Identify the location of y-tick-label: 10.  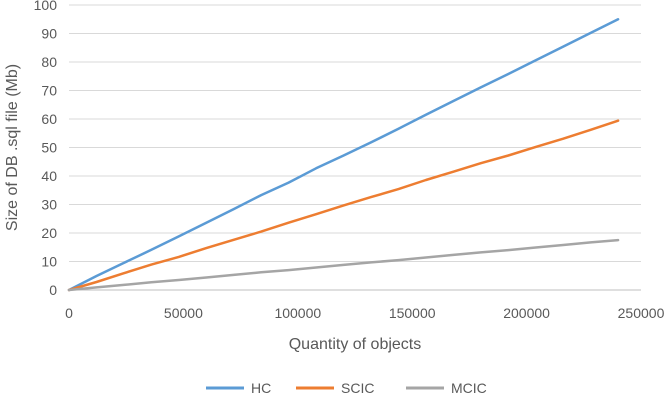
(49, 262).